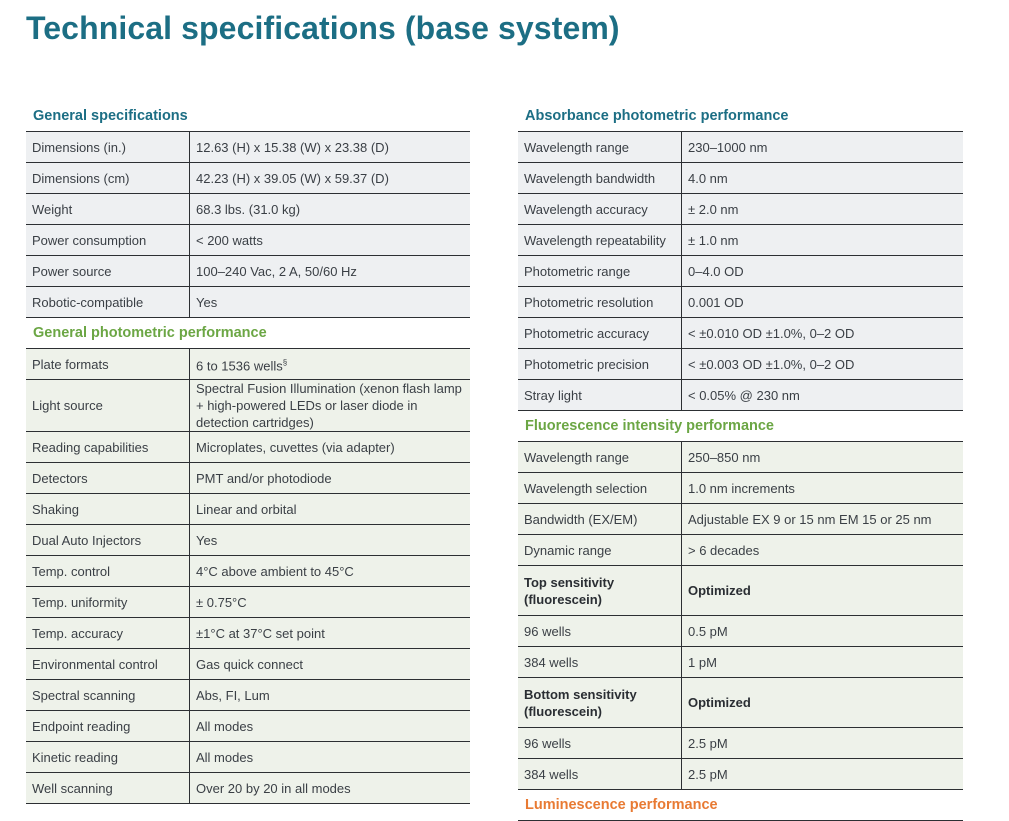 The width and height of the screenshot is (1009, 821). I want to click on table-row: Temp. uniformity ± 0.75°C, so click(248, 602).